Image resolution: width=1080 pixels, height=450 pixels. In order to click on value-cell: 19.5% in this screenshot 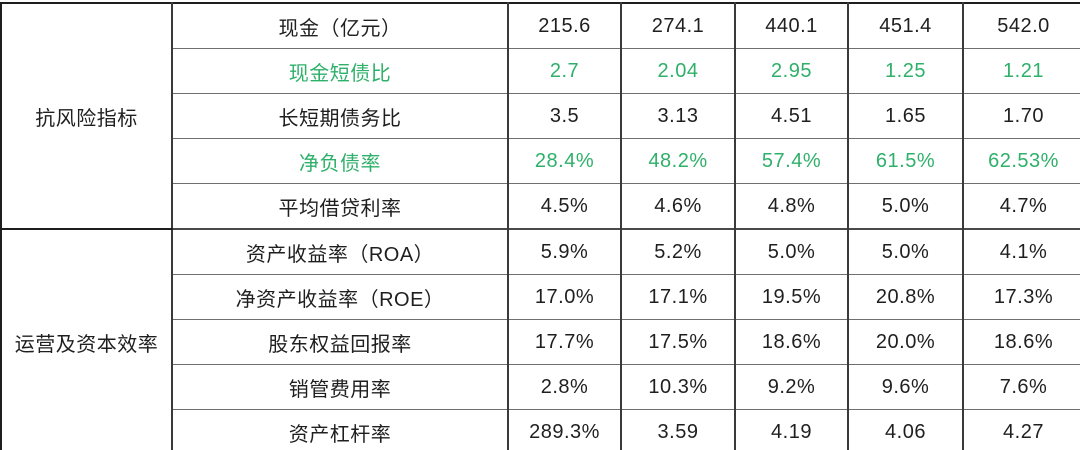, I will do `click(791, 297)`.